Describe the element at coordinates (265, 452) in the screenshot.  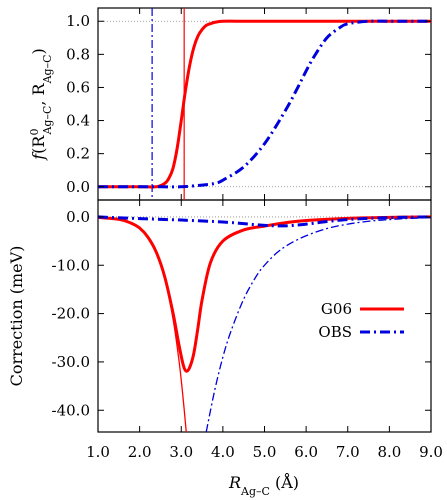
I see `x-tick-label: 5.0` at that location.